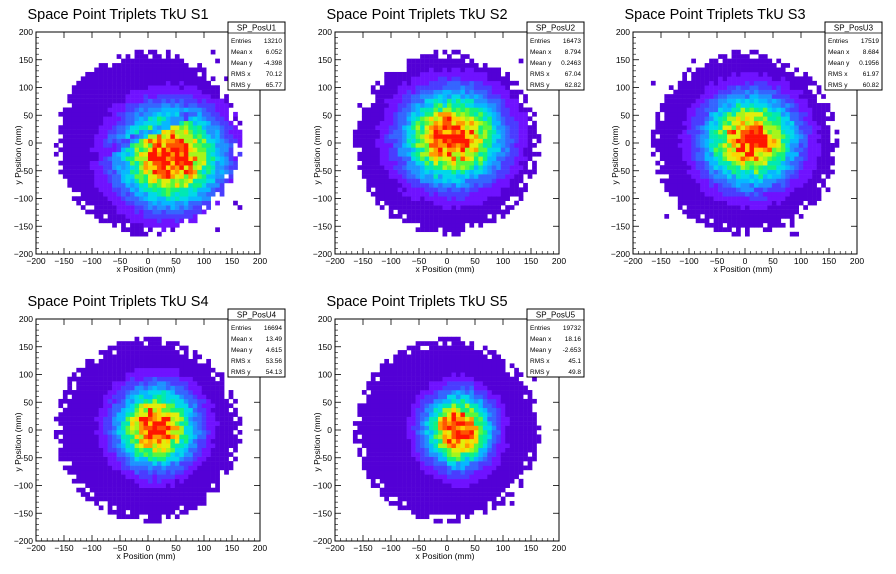 The image size is (896, 574). I want to click on stats-box-name: SP_PosU1, so click(257, 28).